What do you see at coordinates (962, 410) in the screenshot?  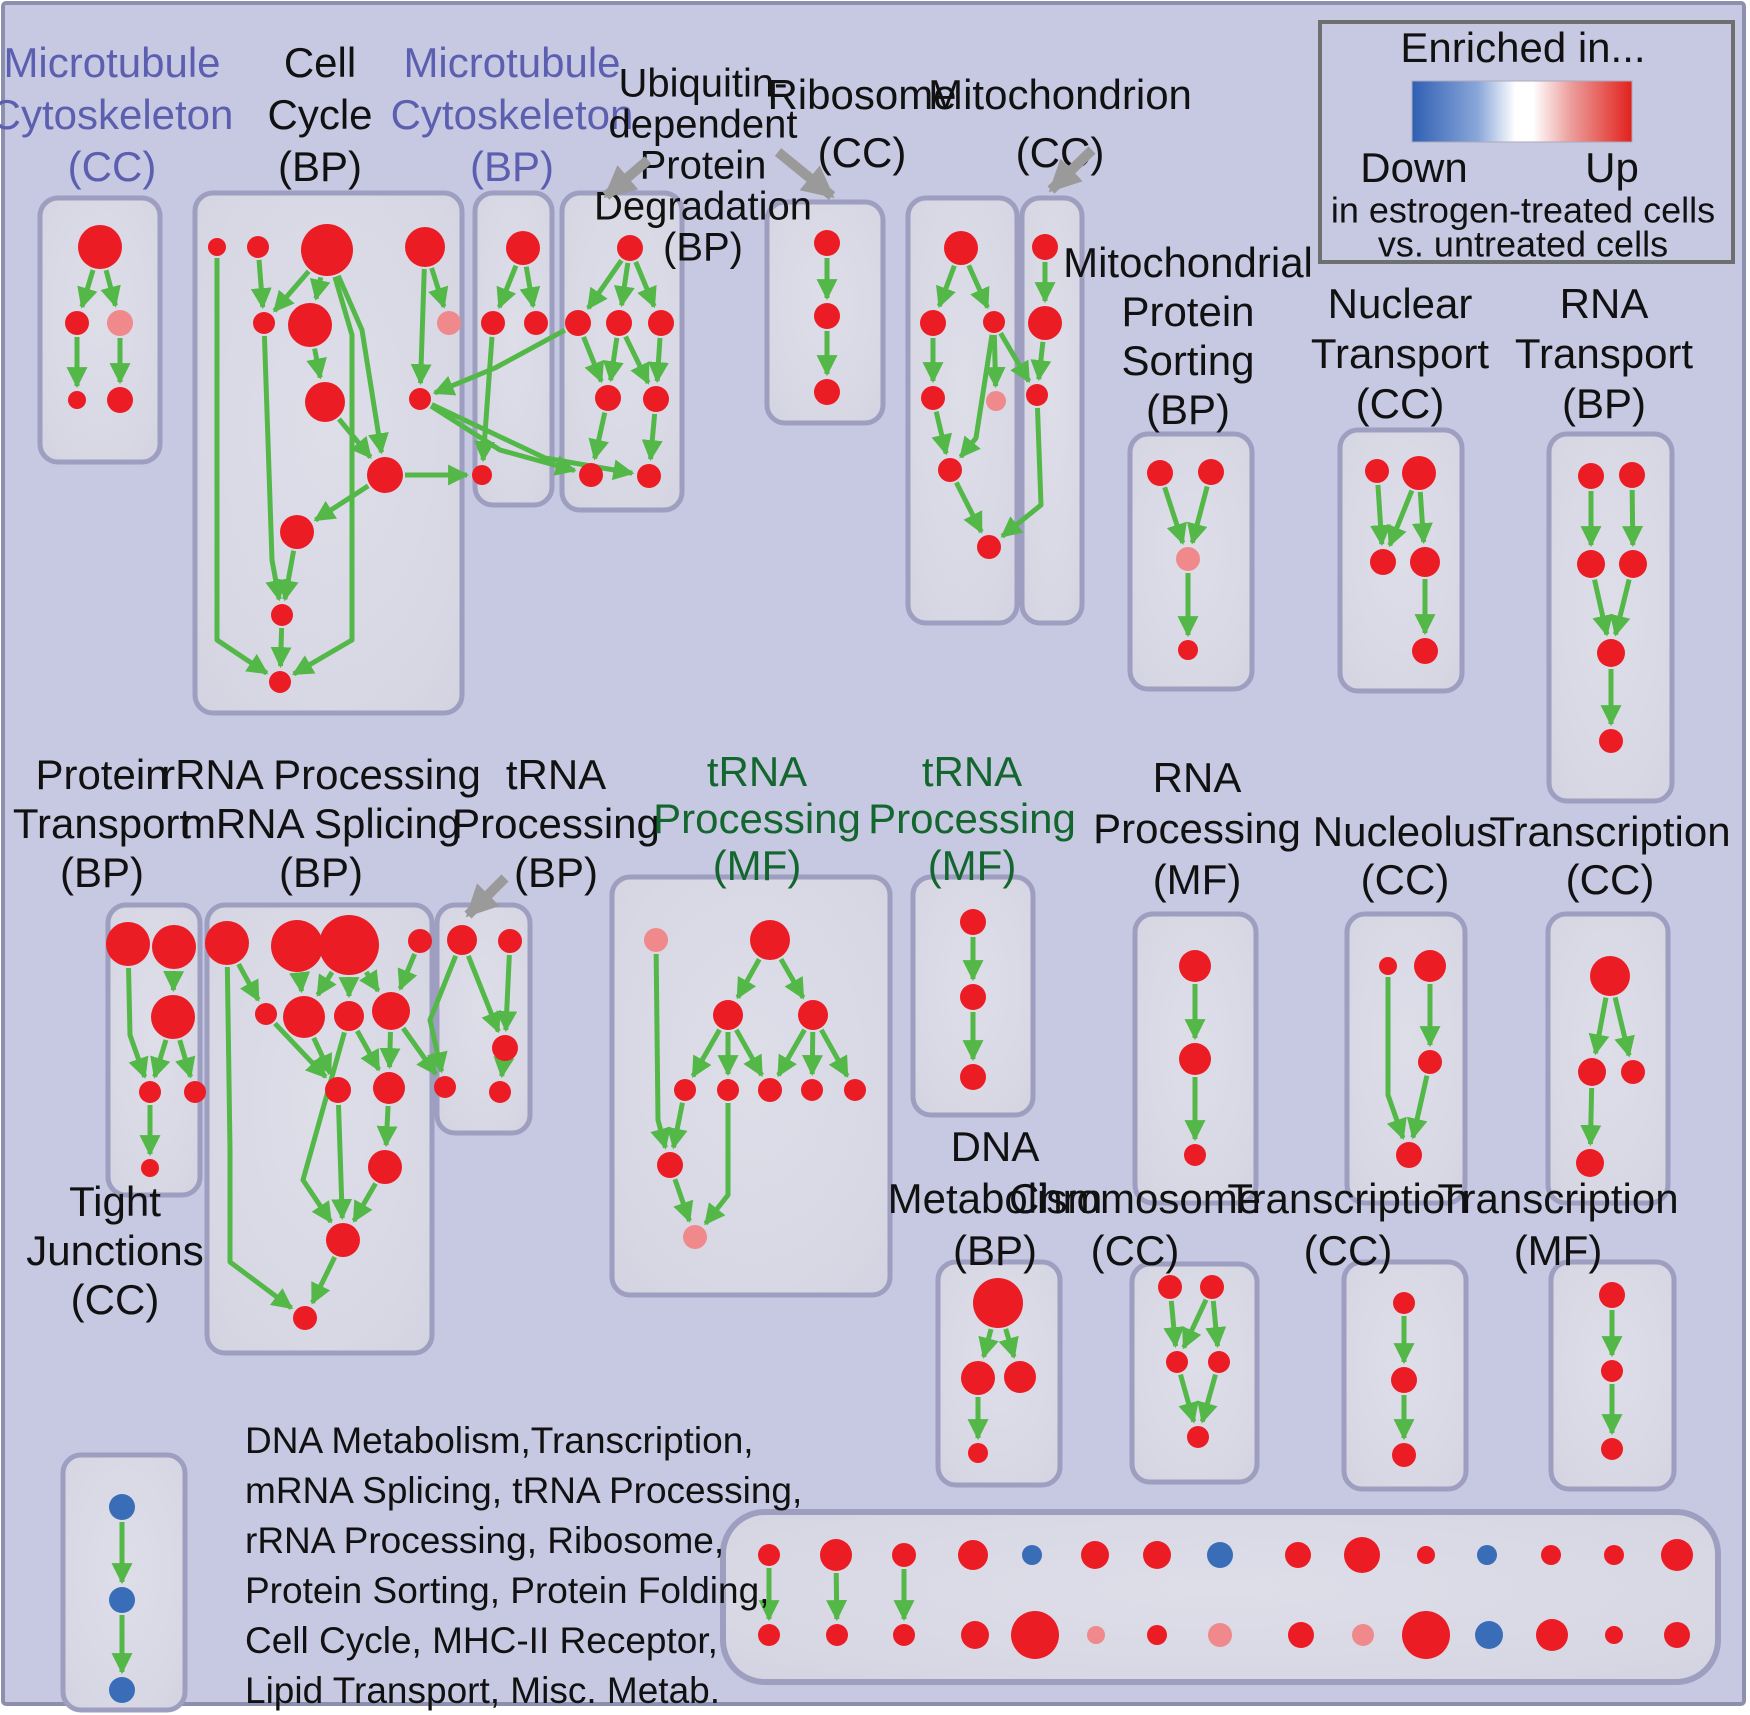 I see `cluster-box-ribosome` at bounding box center [962, 410].